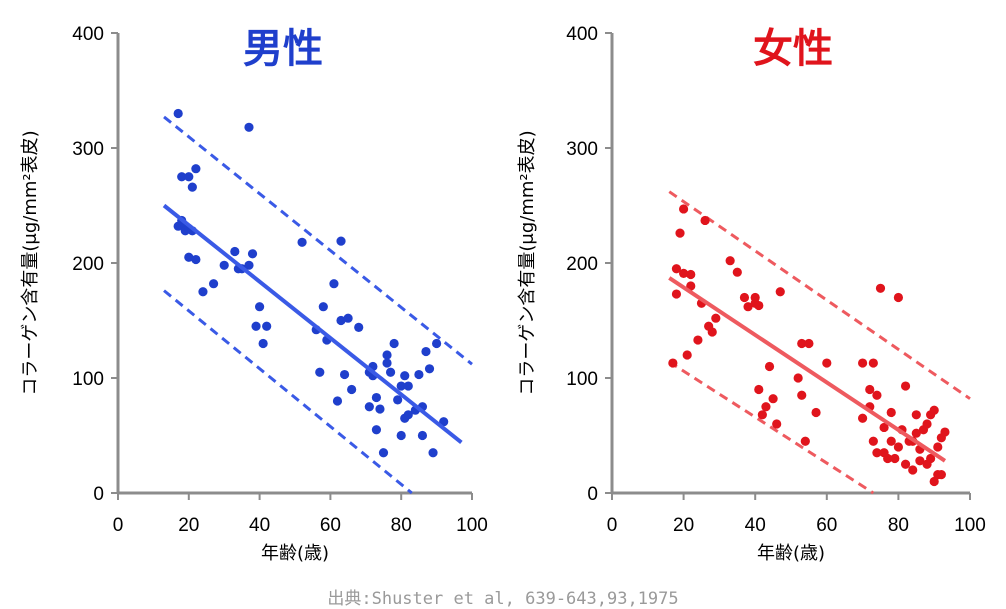 This screenshot has height=609, width=1006. What do you see at coordinates (283, 49) in the screenshot?
I see `panel-title: 男性` at bounding box center [283, 49].